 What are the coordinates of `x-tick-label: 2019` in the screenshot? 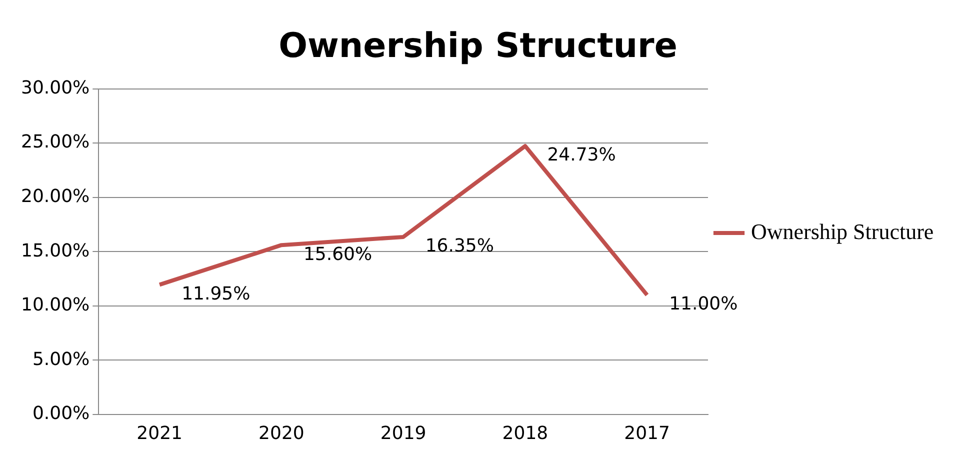 It's located at (403, 433).